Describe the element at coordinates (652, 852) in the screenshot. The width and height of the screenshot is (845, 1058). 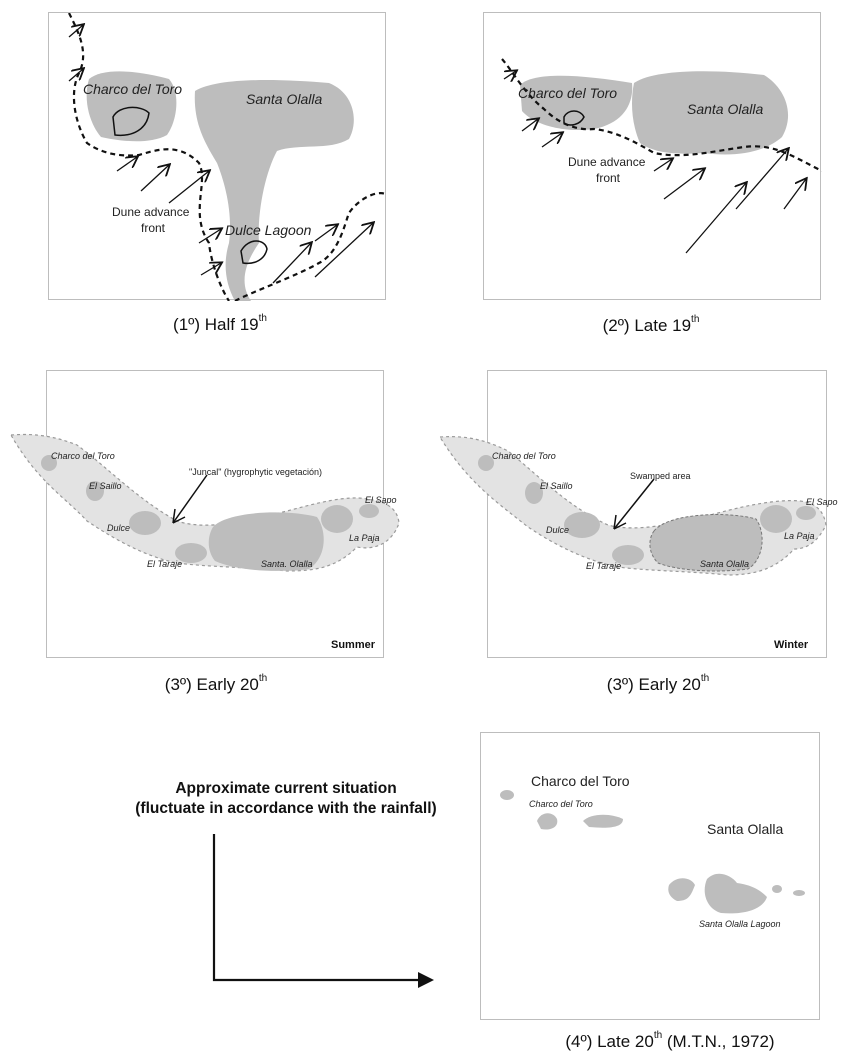
I see `map-late-20th-drawing` at that location.